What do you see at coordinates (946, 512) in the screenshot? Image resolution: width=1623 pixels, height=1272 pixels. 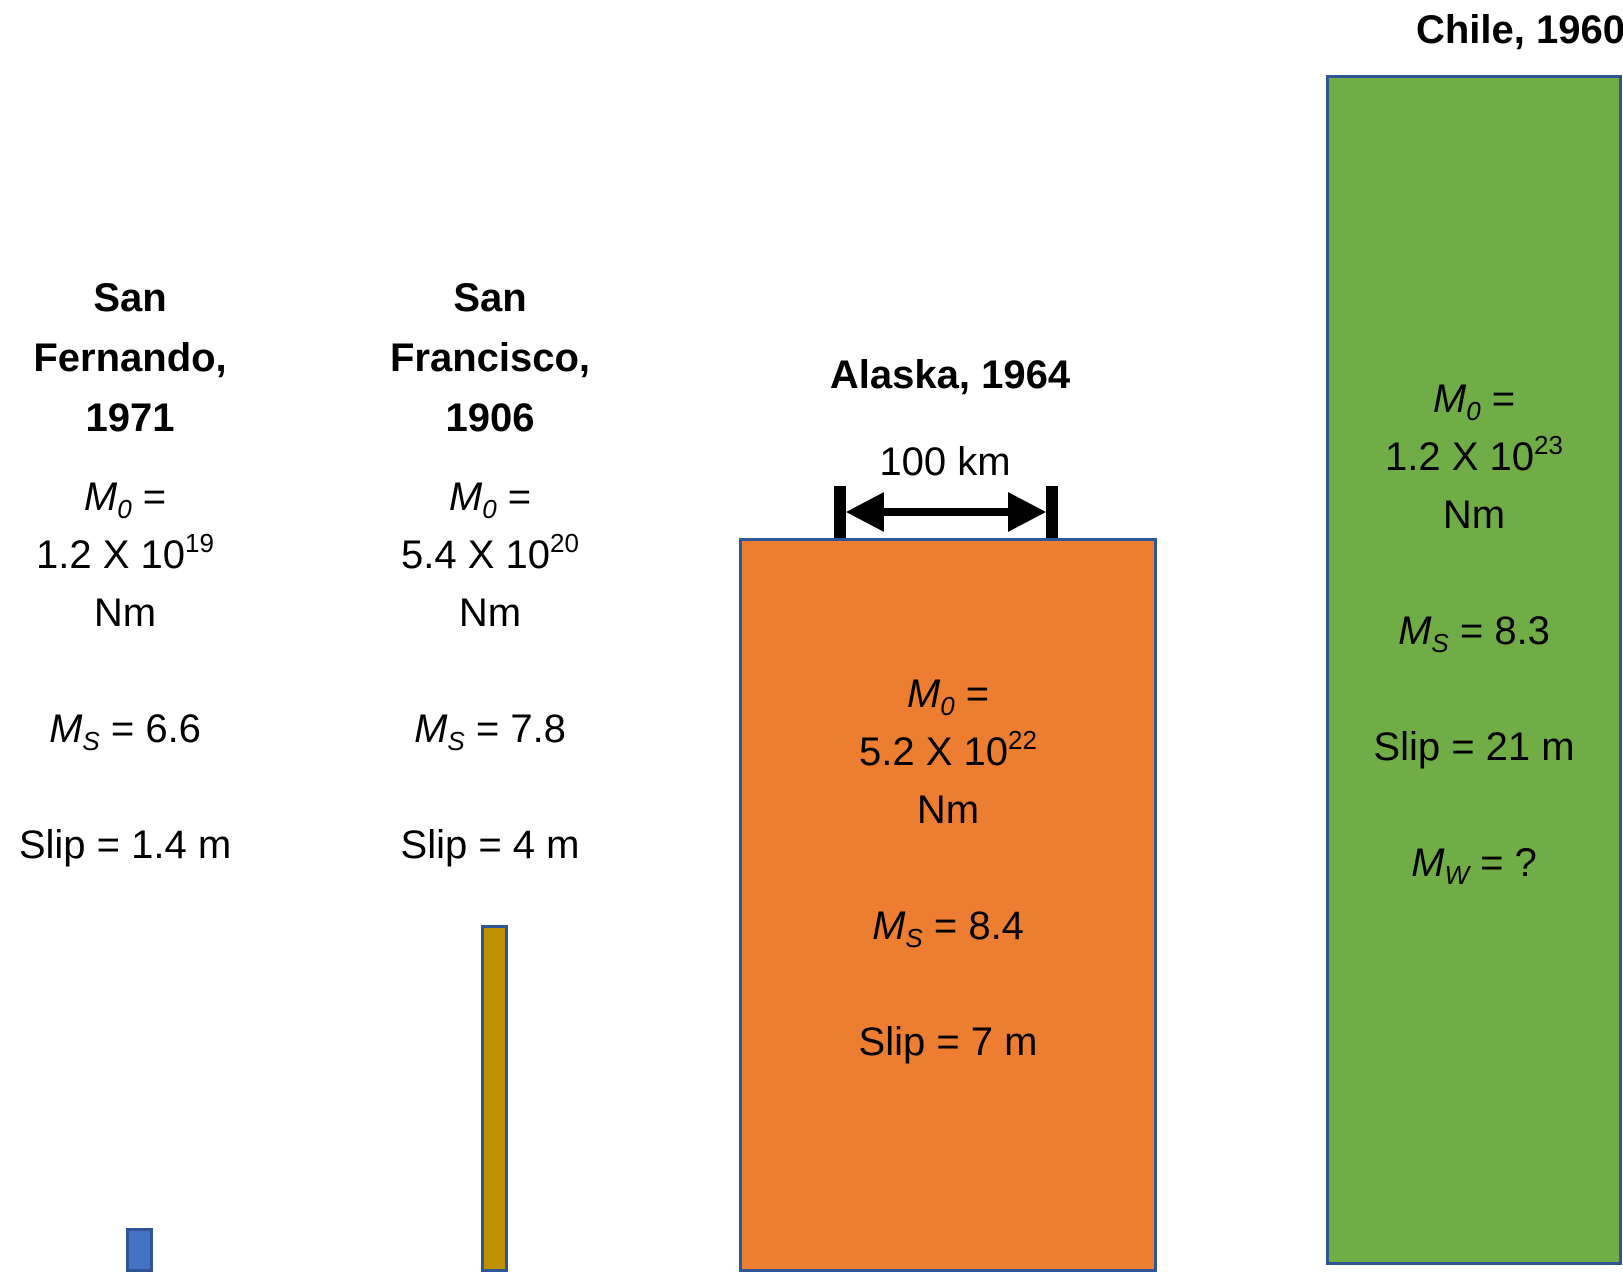 I see `scale-bar-arrow-icon` at bounding box center [946, 512].